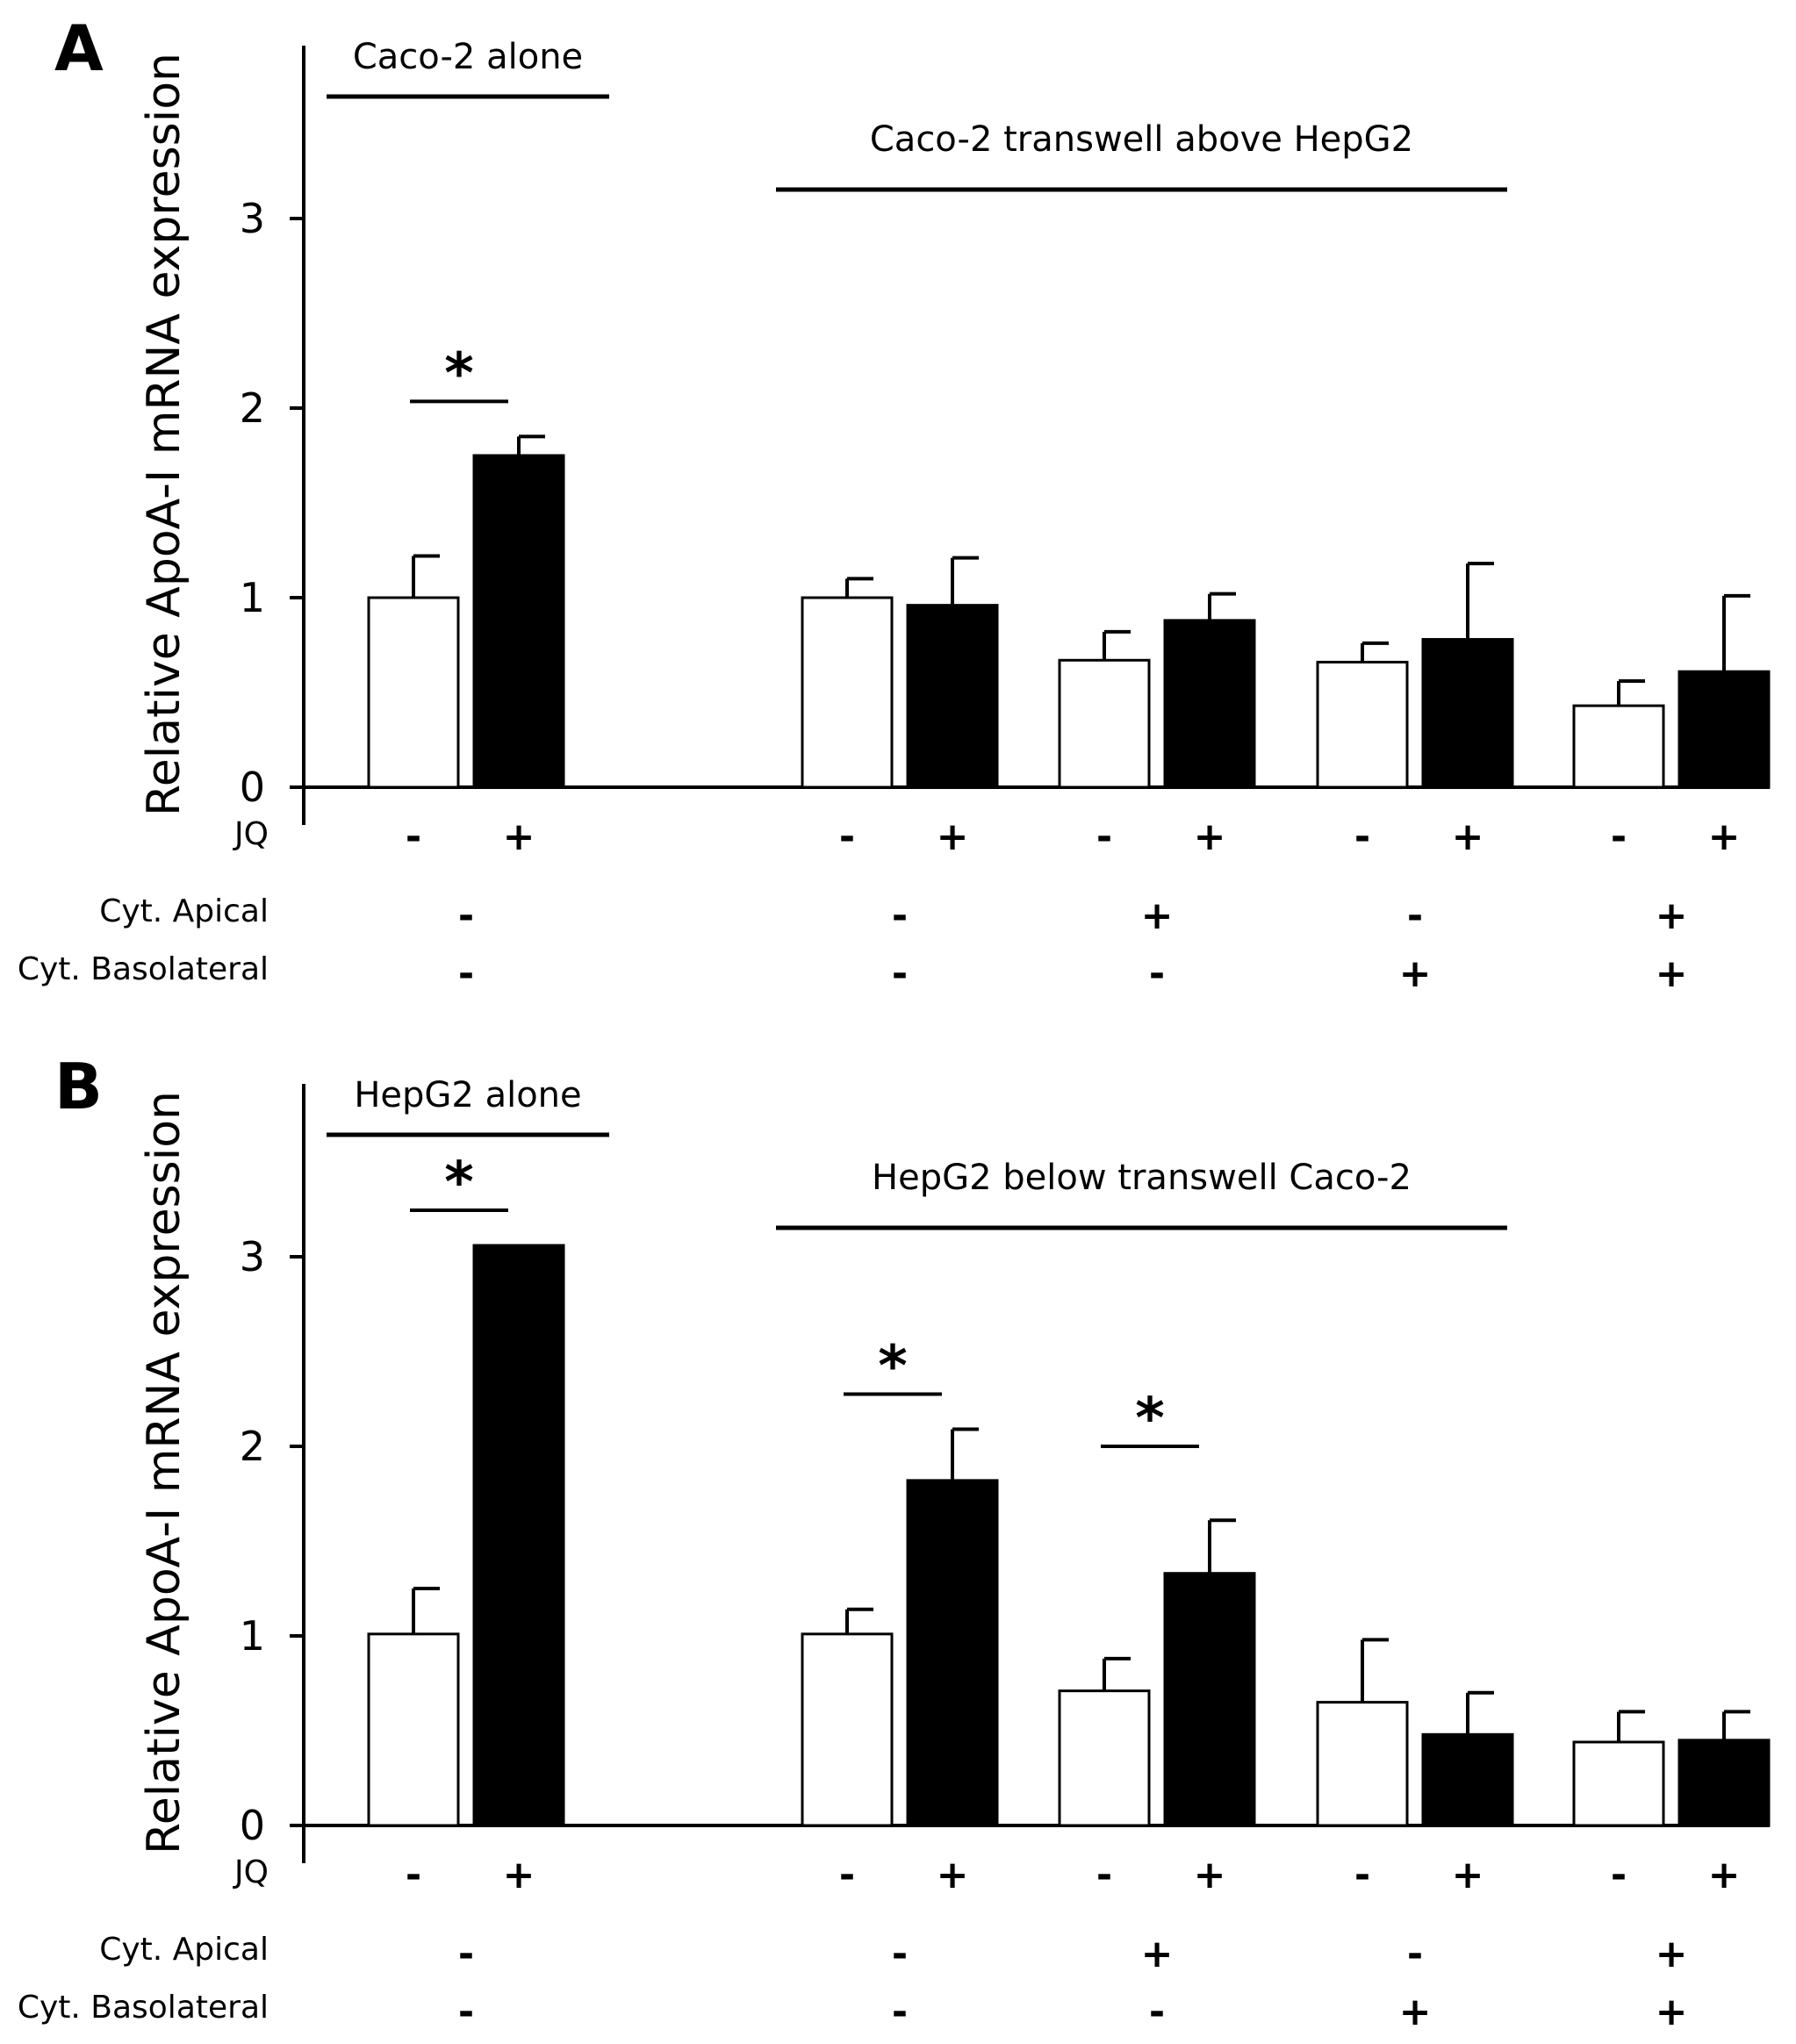 Image resolution: width=1796 pixels, height=2044 pixels. I want to click on group-label: HepG2 alone, so click(467, 1095).